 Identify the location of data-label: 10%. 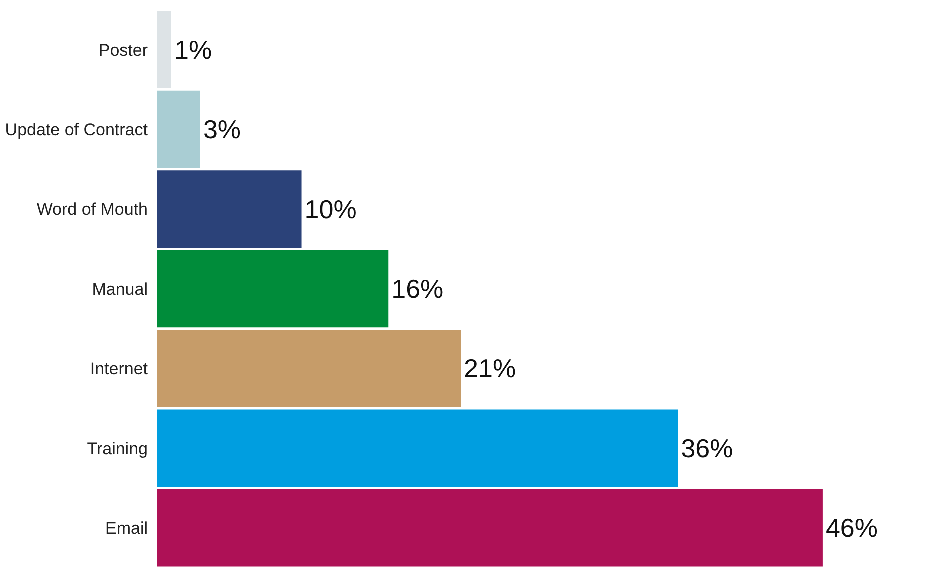
(330, 209).